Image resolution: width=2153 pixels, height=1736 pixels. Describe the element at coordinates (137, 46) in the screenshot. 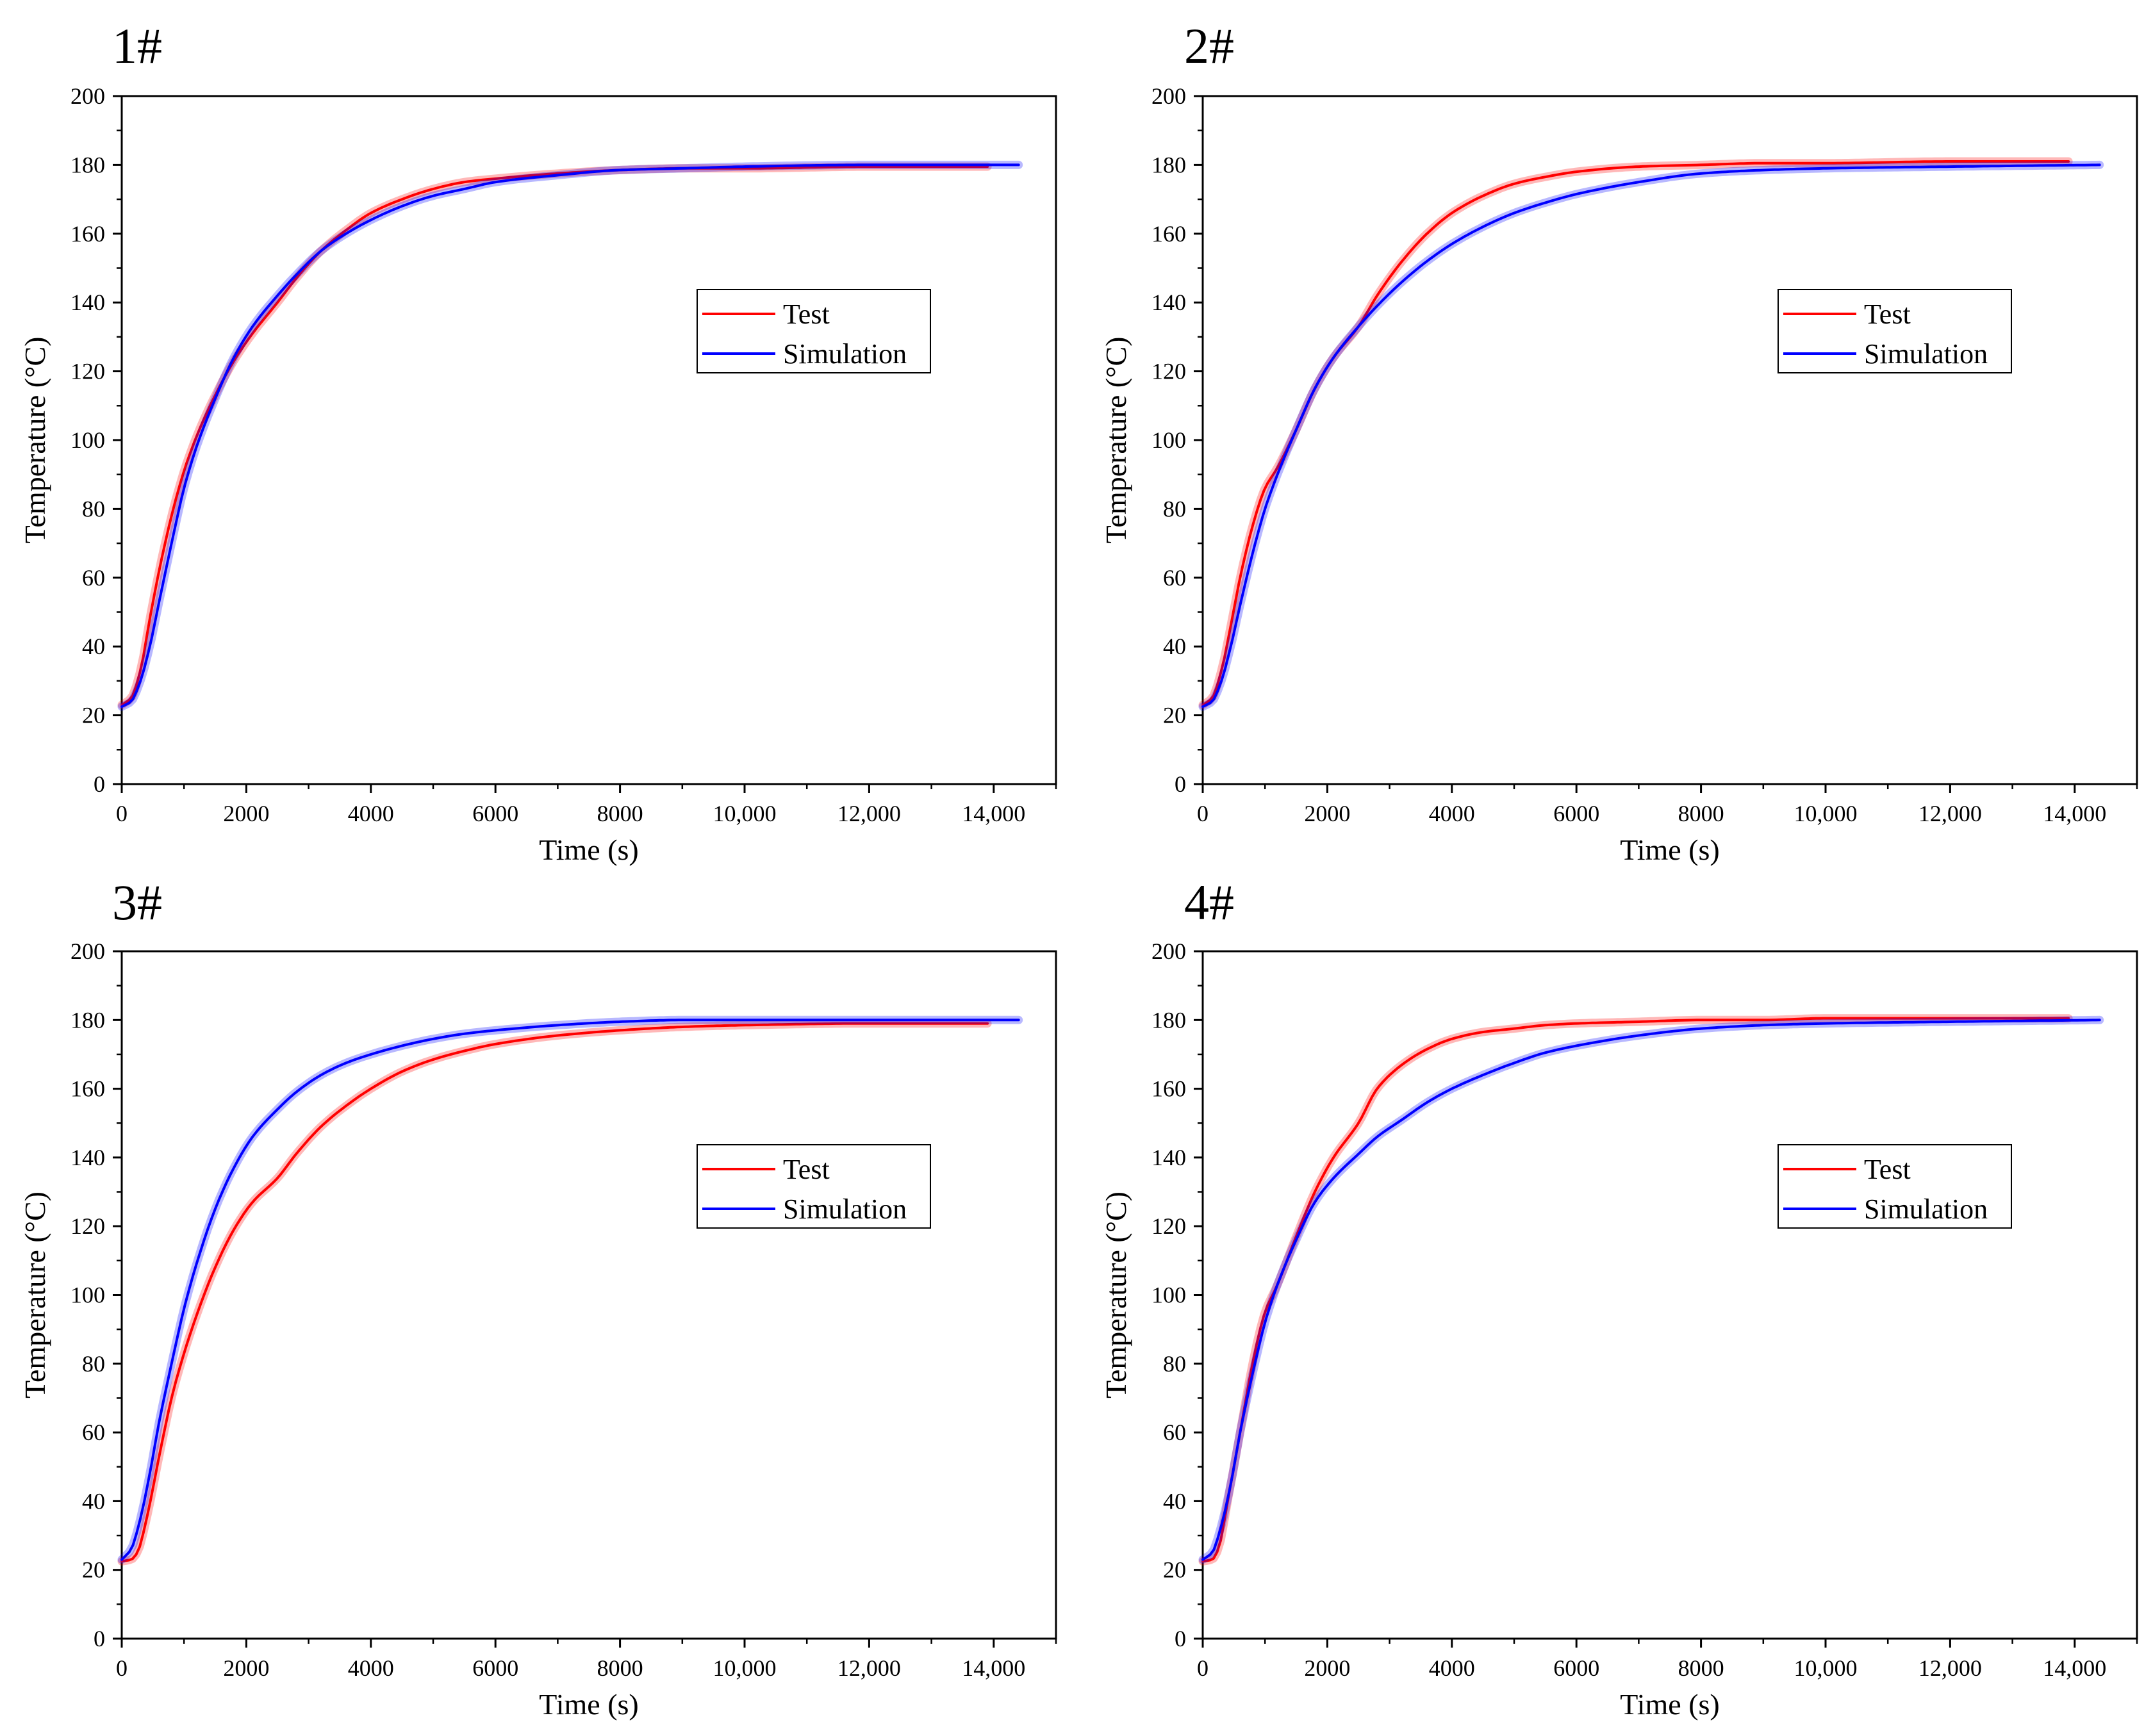

I see `panel-label: 1#` at that location.